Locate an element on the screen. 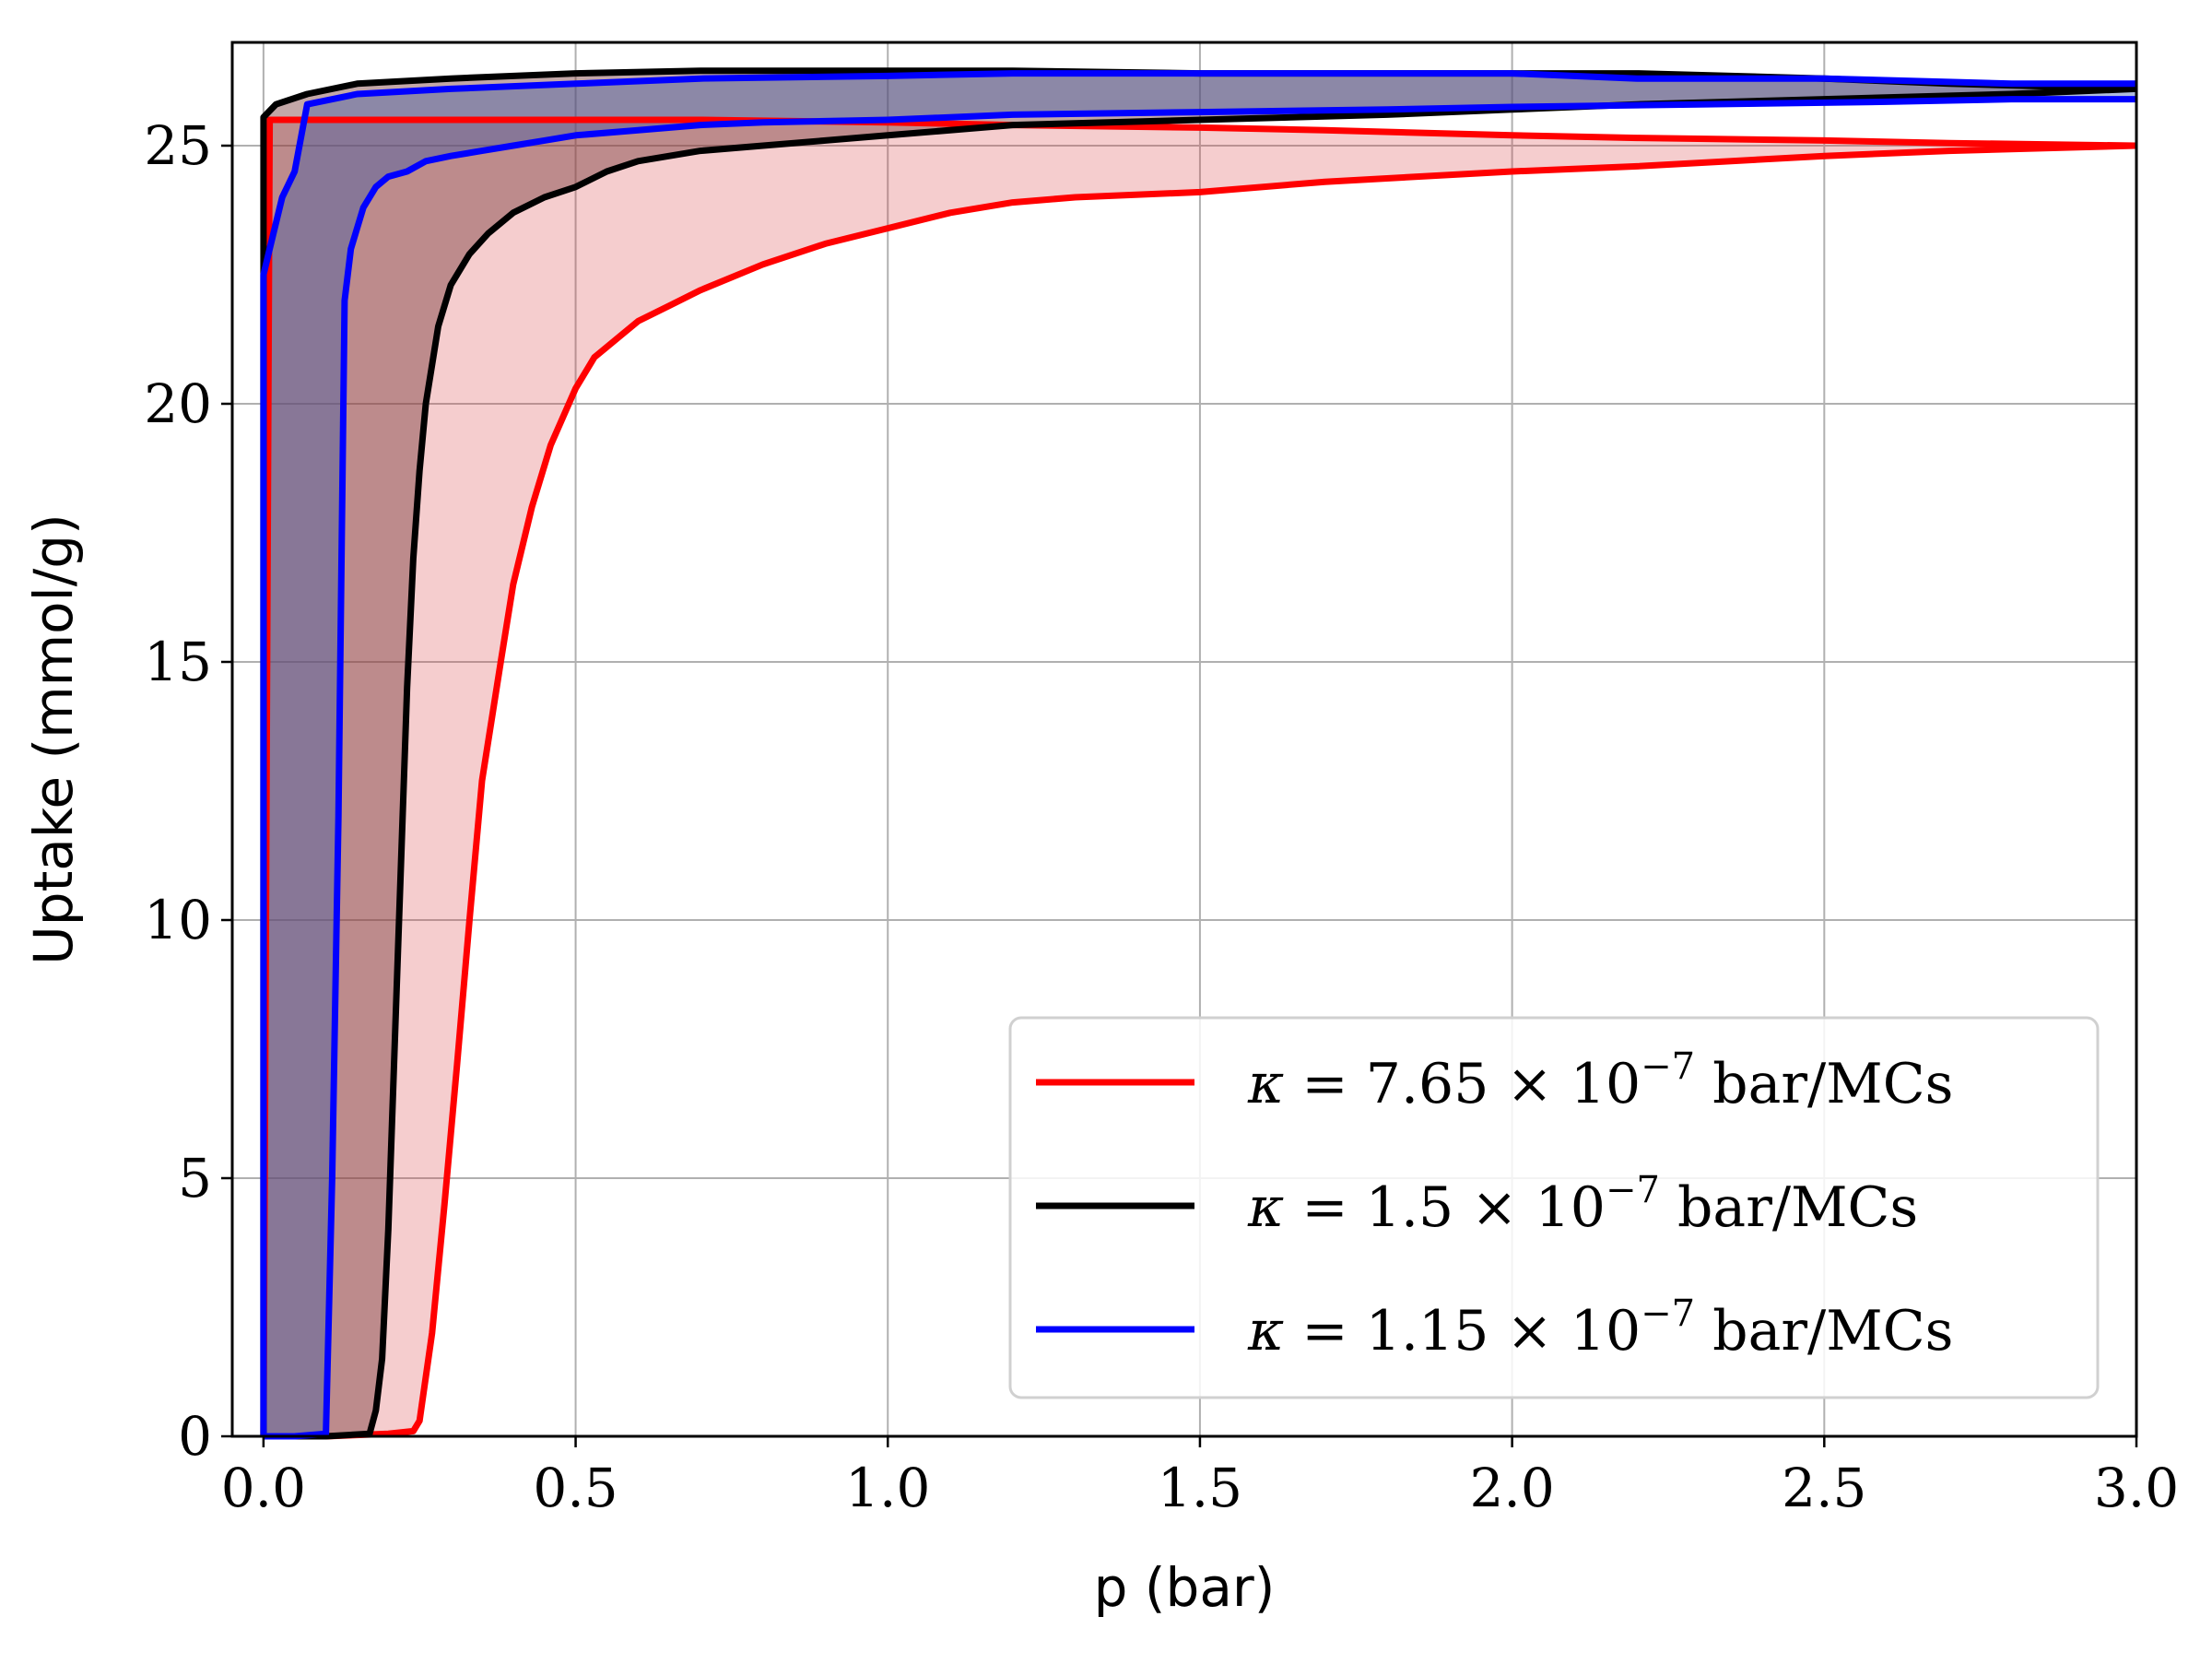  x-tick-label: 0.0 is located at coordinates (263, 1488).